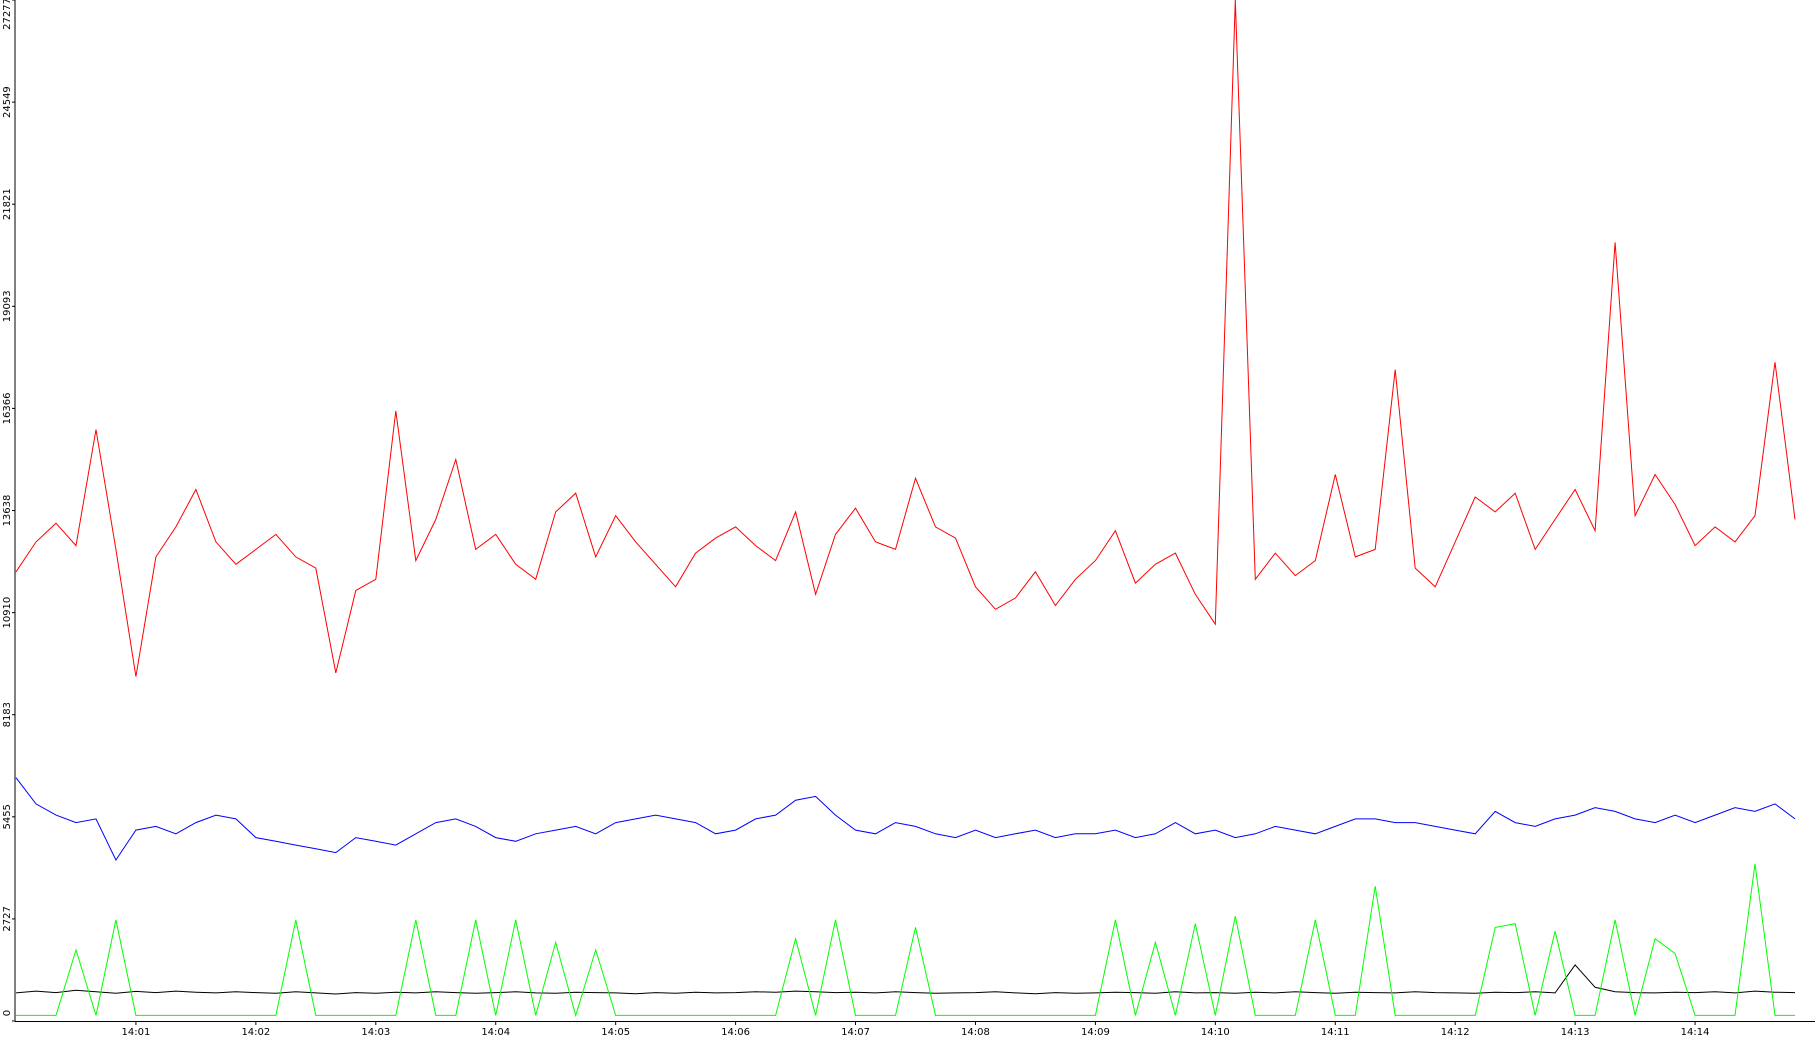 The width and height of the screenshot is (1815, 1039). What do you see at coordinates (7, 816) in the screenshot?
I see `y-tick-label: 5455` at bounding box center [7, 816].